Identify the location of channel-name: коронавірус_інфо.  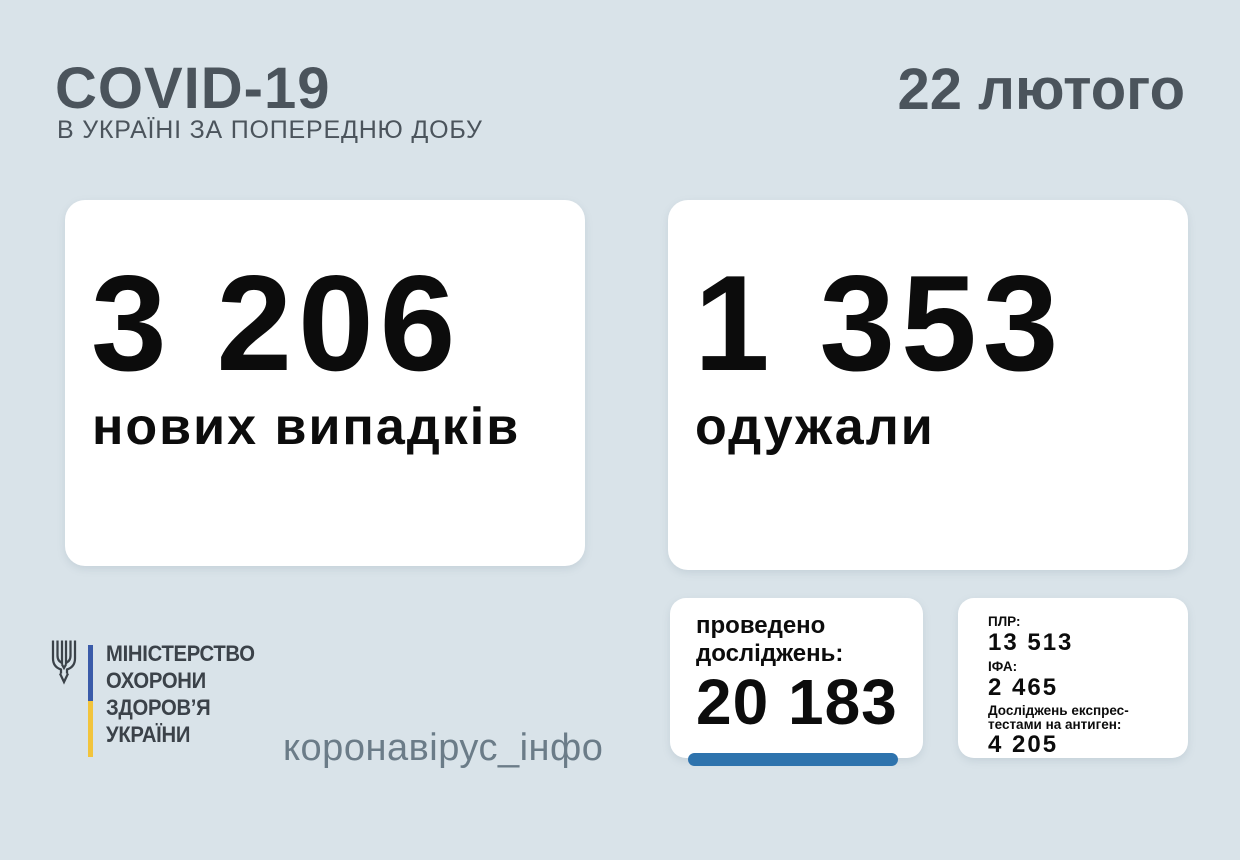
(443, 748).